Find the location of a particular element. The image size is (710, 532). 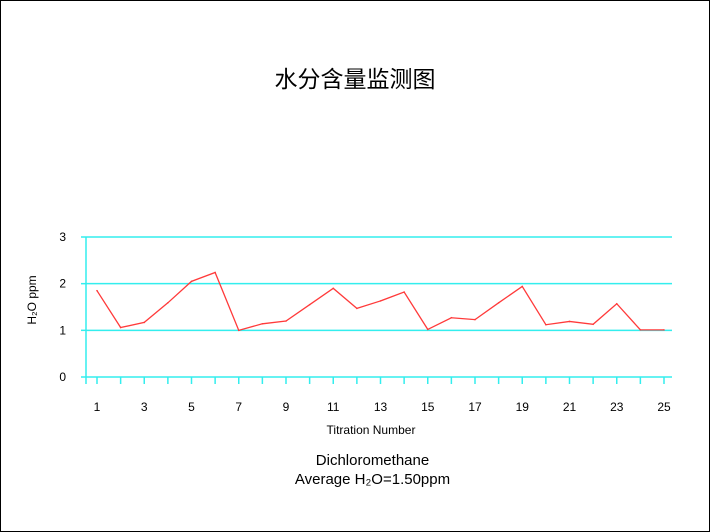

chart-title: 水分含量监测图 is located at coordinates (355, 80).